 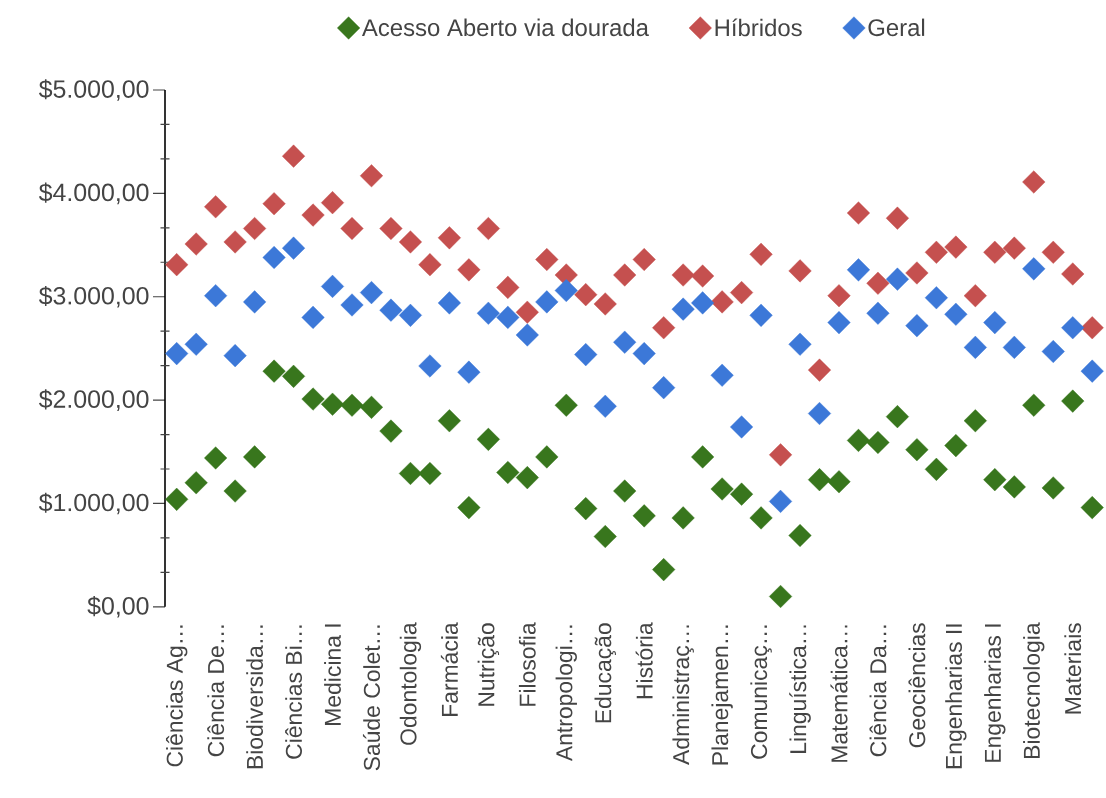 What do you see at coordinates (995, 693) in the screenshot?
I see `x-tick-label: Engenharias I` at bounding box center [995, 693].